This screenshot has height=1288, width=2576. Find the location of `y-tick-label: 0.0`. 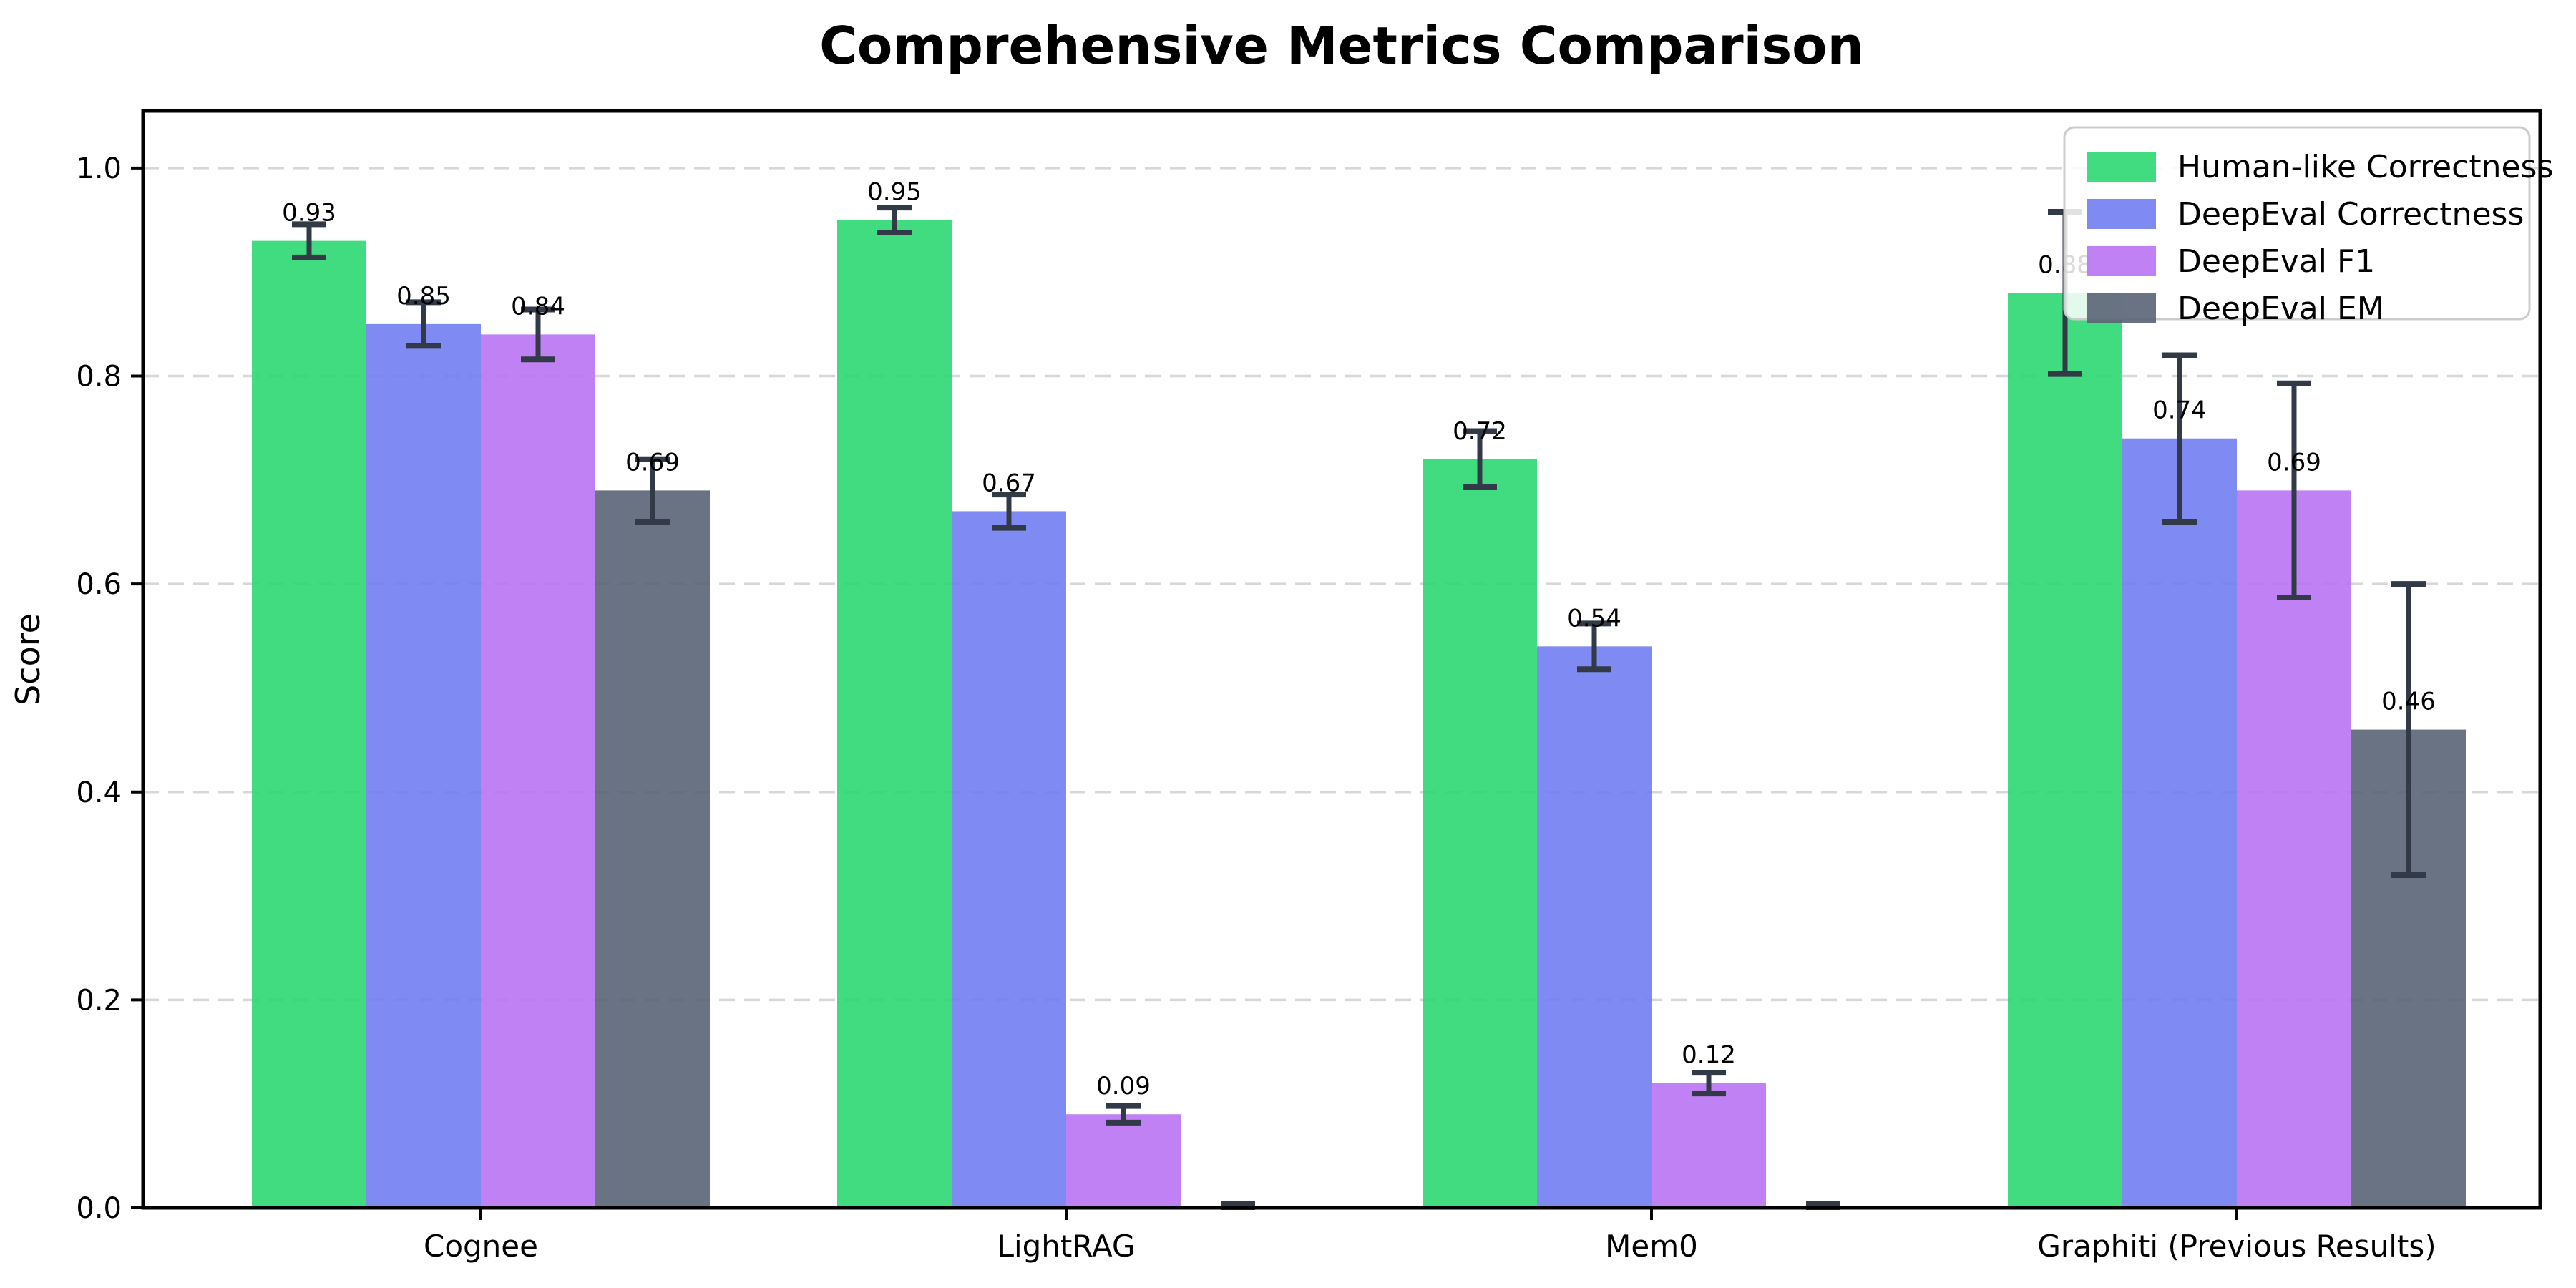

y-tick-label: 0.0 is located at coordinates (99, 1208).